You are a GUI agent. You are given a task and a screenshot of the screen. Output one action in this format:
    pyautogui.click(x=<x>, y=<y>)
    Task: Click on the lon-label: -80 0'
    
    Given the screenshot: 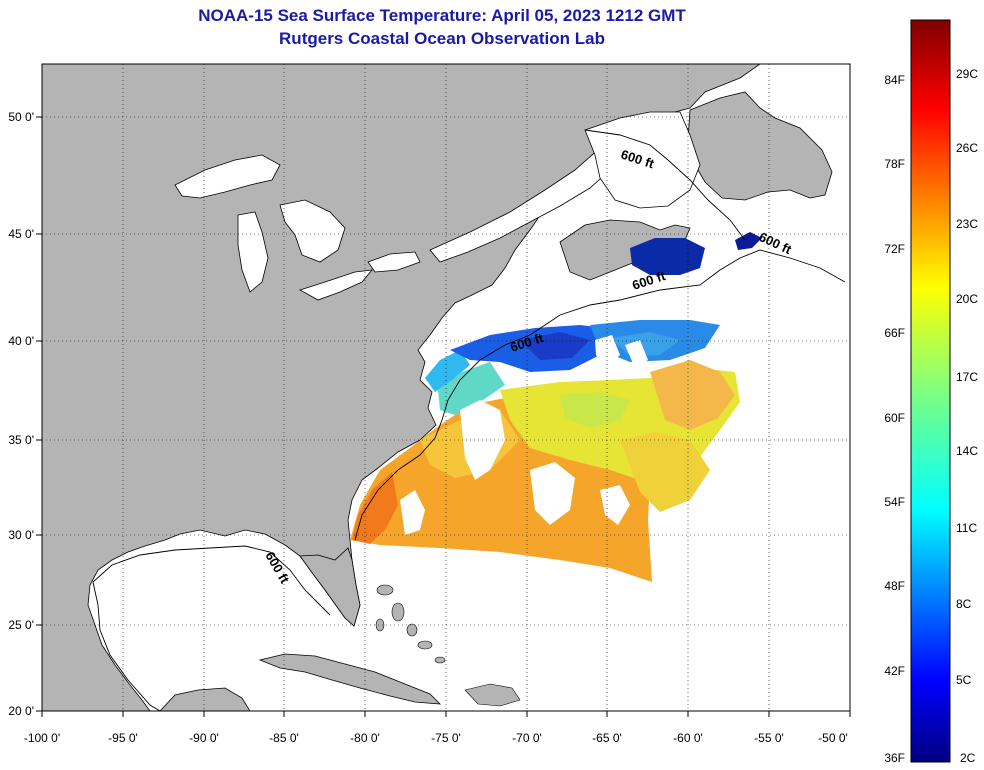 What is the action you would take?
    pyautogui.click(x=365, y=738)
    